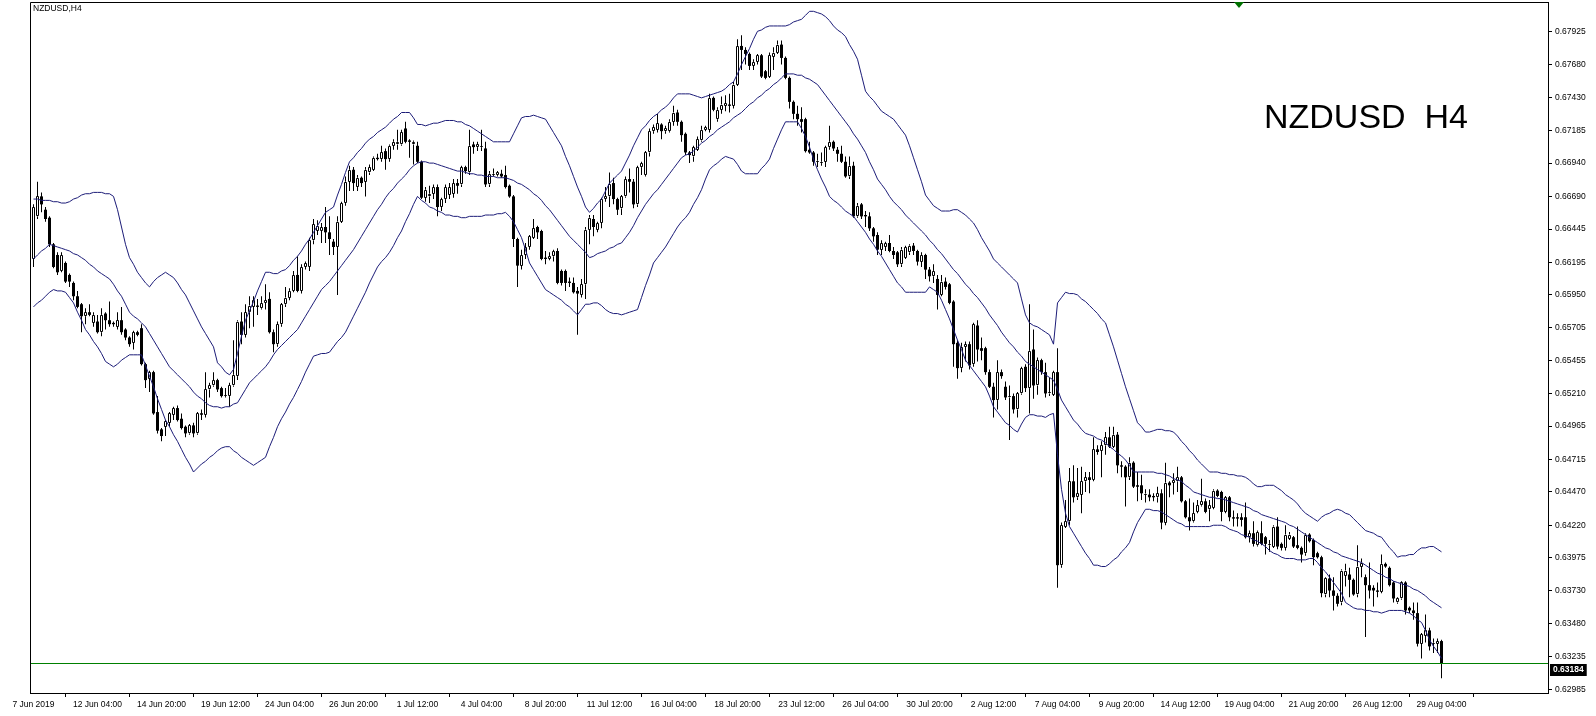  I want to click on x-tick-label: 19 Aug 04:00, so click(1249, 704).